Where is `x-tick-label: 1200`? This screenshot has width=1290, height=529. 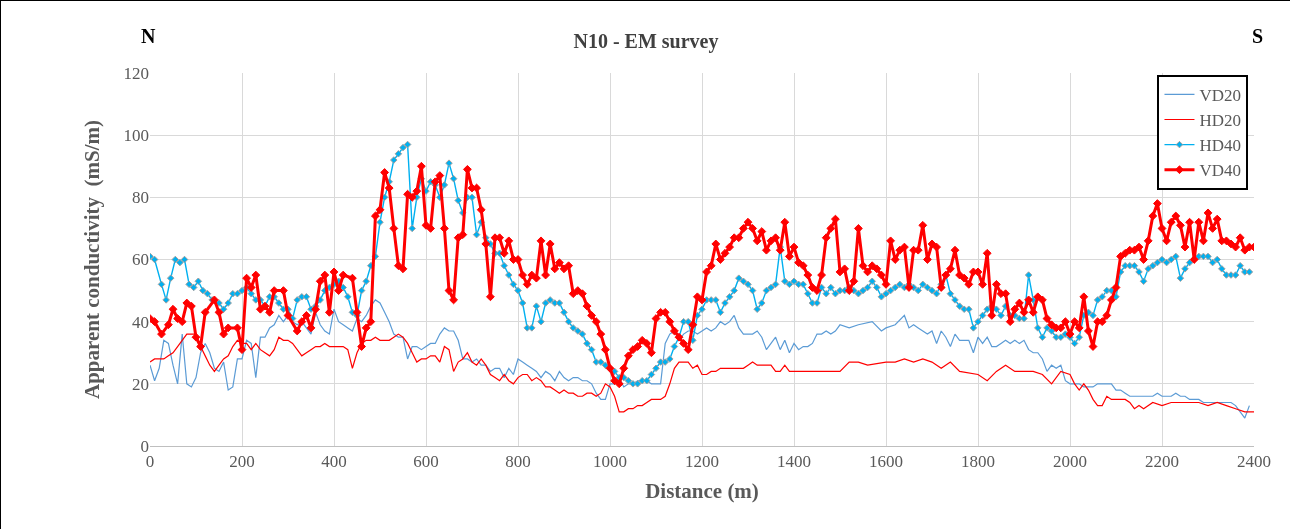 x-tick-label: 1200 is located at coordinates (702, 462).